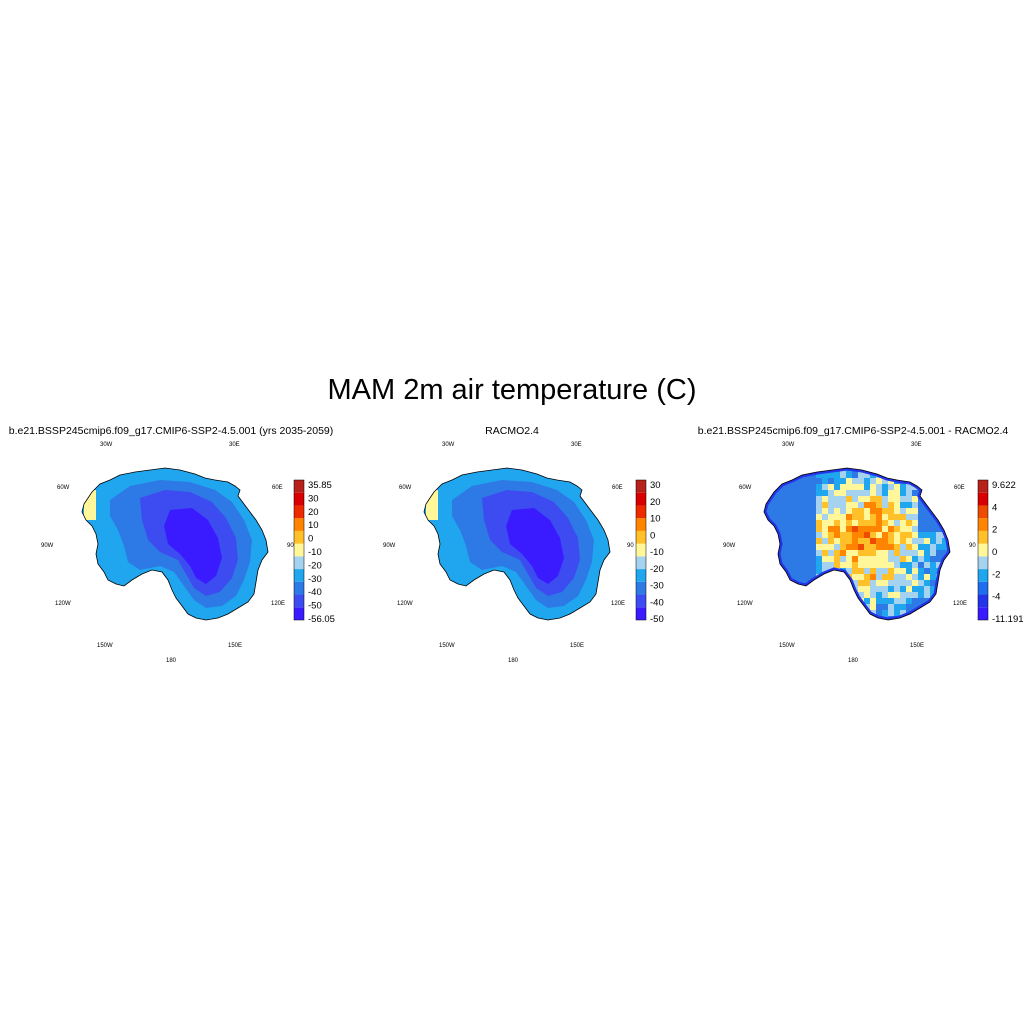 Image resolution: width=1024 pixels, height=1024 pixels. Describe the element at coordinates (512, 390) in the screenshot. I see `figure-title: MAM 2m air temperature (C)` at that location.